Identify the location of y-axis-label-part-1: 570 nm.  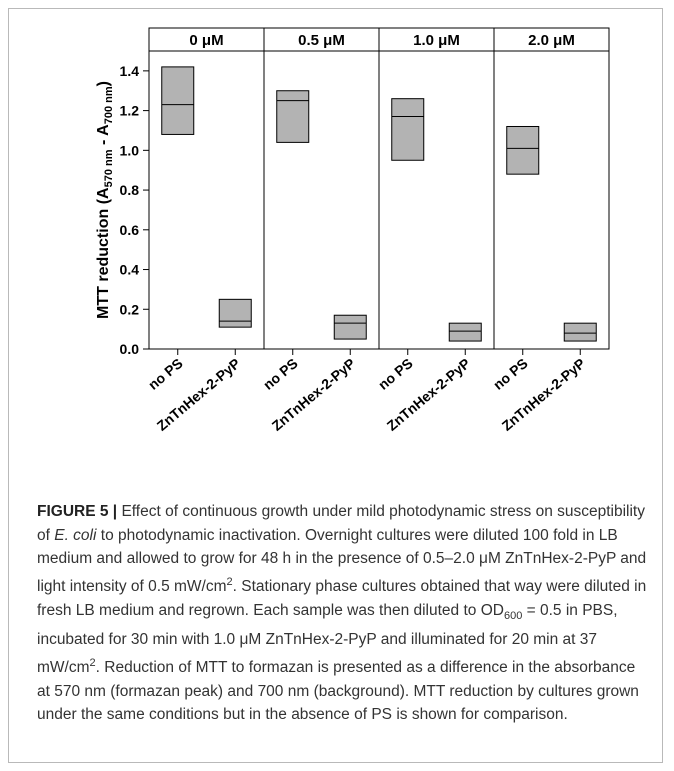
(109, 168).